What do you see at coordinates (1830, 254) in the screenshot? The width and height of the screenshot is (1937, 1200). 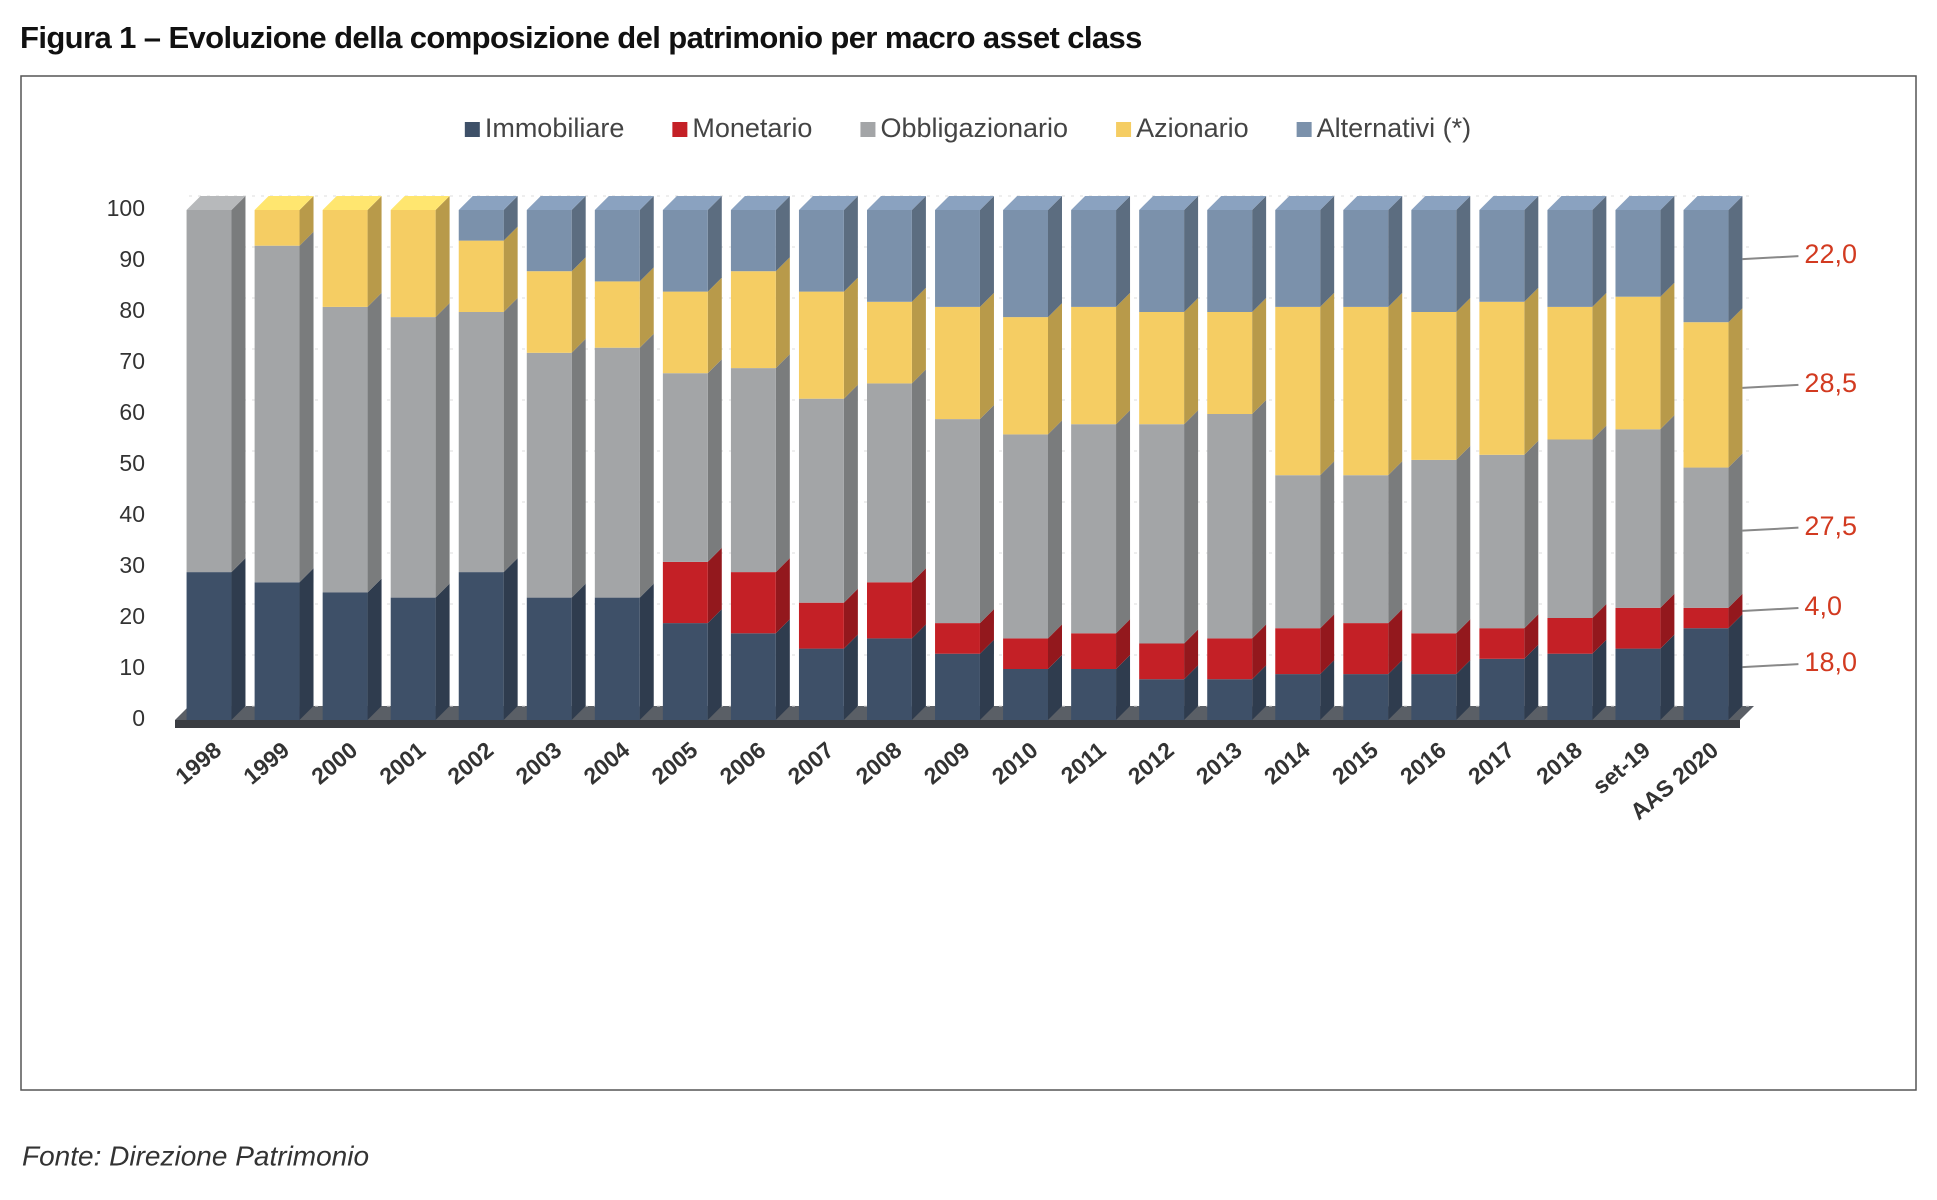 I see `value-label: 22,0` at bounding box center [1830, 254].